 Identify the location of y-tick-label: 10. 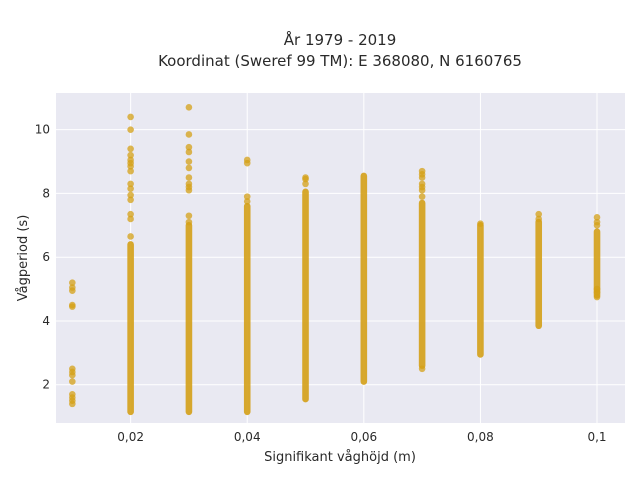
(42, 130).